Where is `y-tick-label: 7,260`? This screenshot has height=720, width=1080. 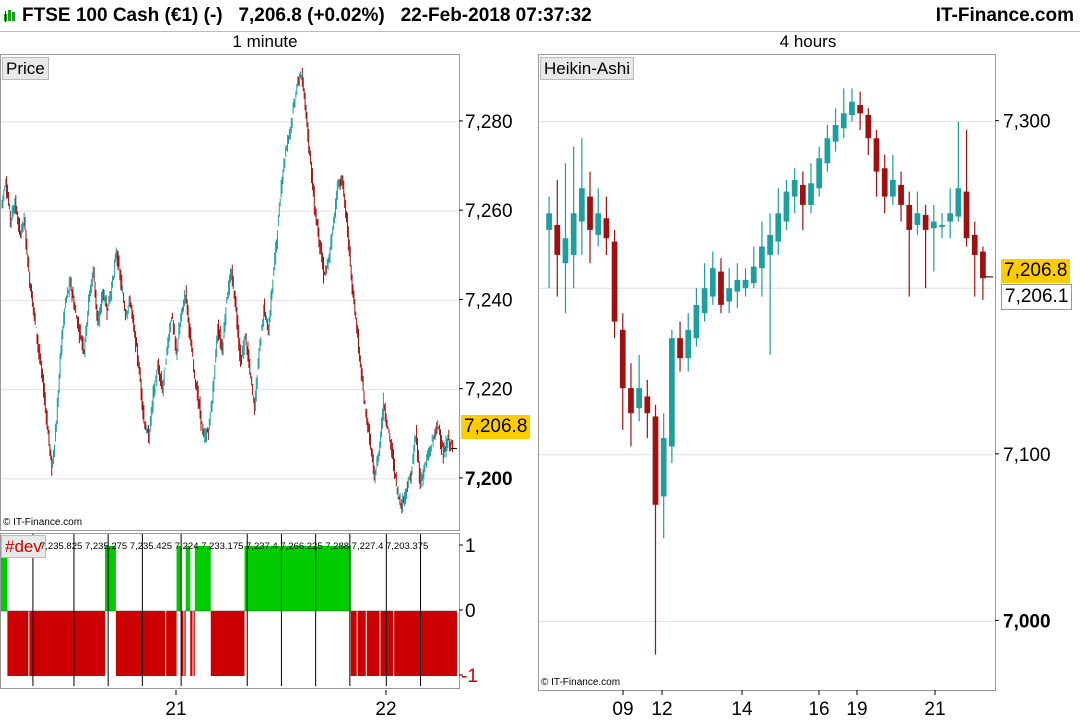
y-tick-label: 7,260 is located at coordinates (489, 211).